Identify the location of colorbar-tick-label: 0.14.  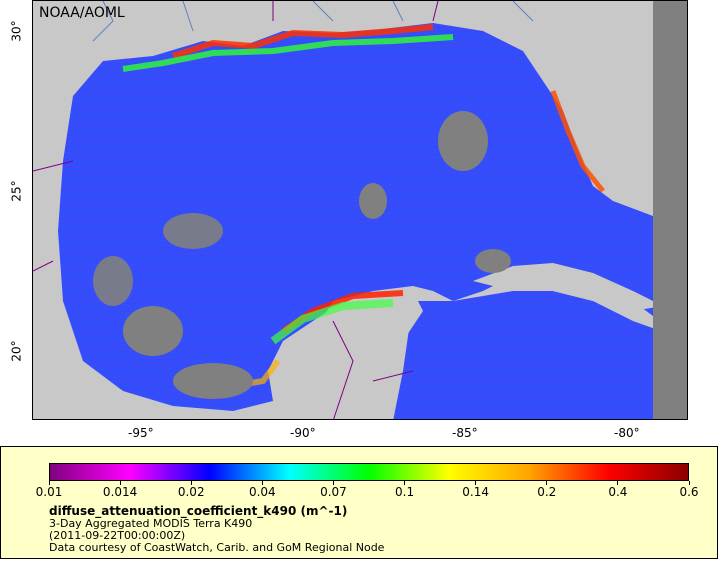
(476, 492).